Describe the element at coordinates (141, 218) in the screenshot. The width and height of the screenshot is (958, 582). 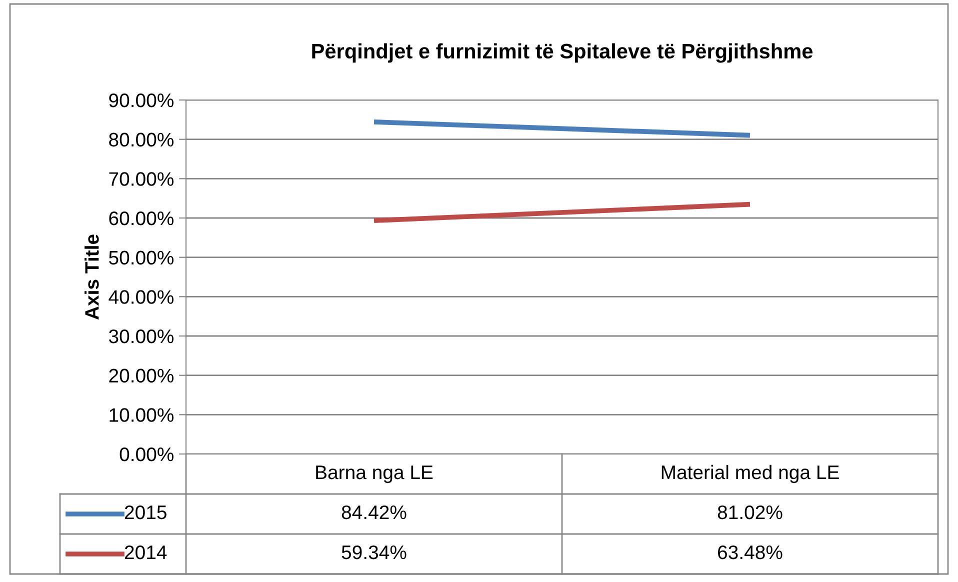
I see `y-tick-label: 60.00%` at that location.